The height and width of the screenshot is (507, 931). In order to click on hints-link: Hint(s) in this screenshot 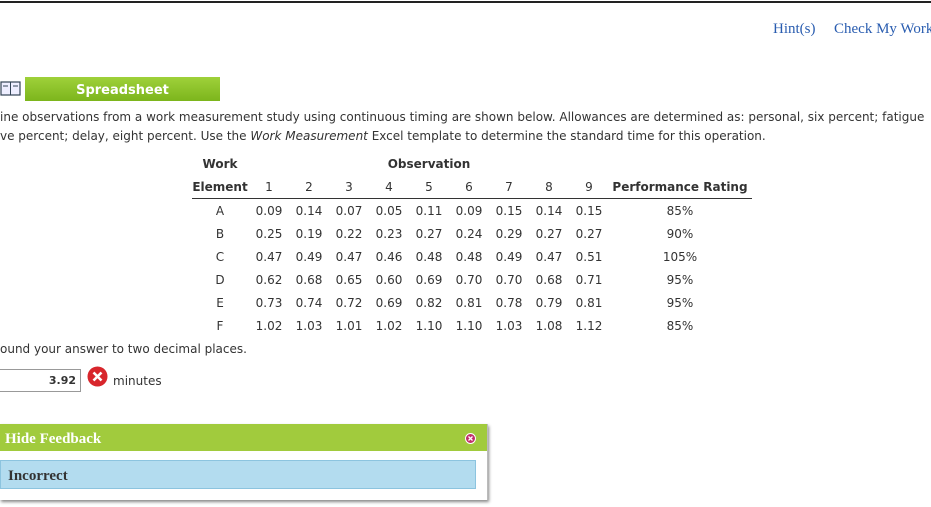, I will do `click(794, 29)`.